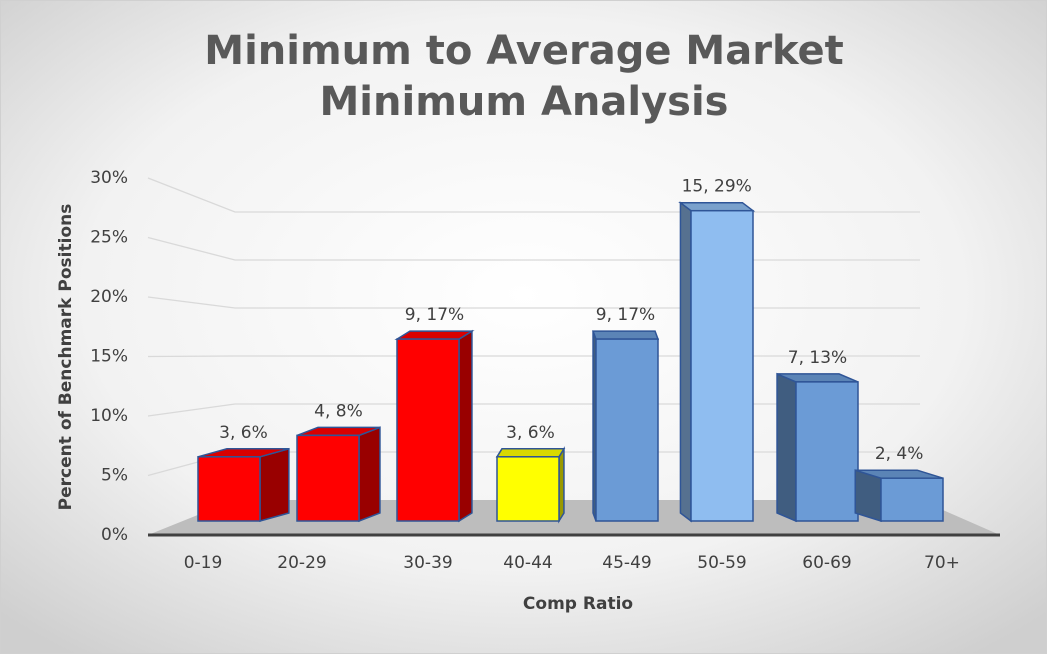 The image size is (1047, 654). What do you see at coordinates (114, 535) in the screenshot?
I see `y-tick-label: 0%` at bounding box center [114, 535].